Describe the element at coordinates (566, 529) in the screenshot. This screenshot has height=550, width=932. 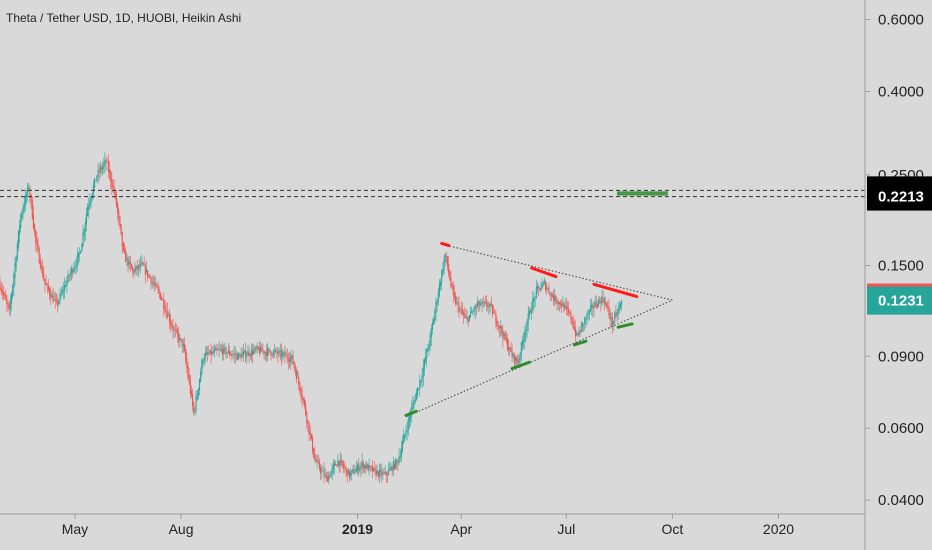
I see `time-tick-label: Jul` at that location.